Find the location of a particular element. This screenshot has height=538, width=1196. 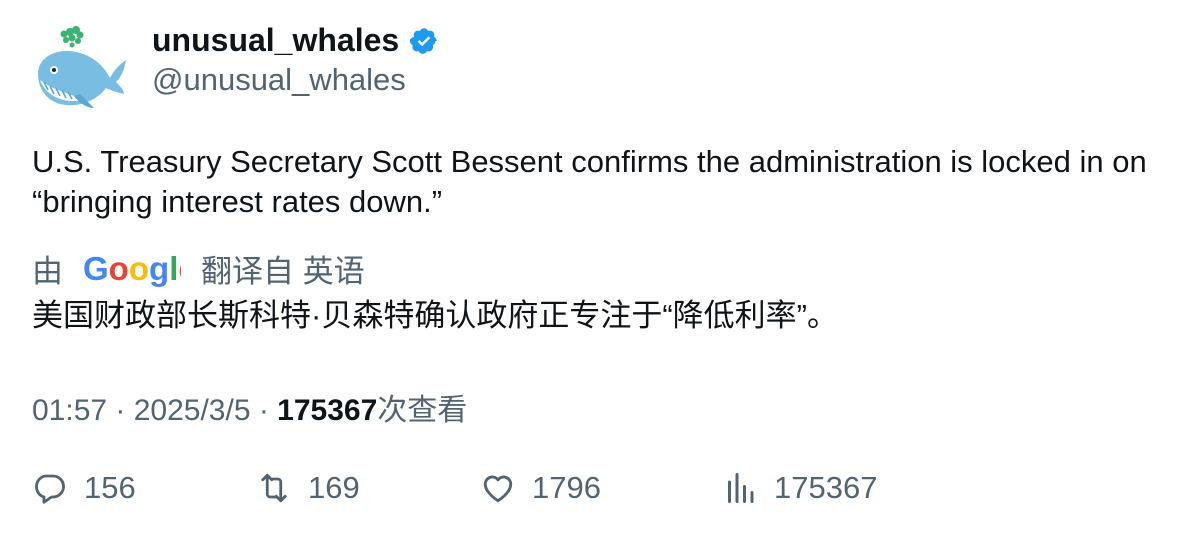

reply-icon is located at coordinates (50, 489).